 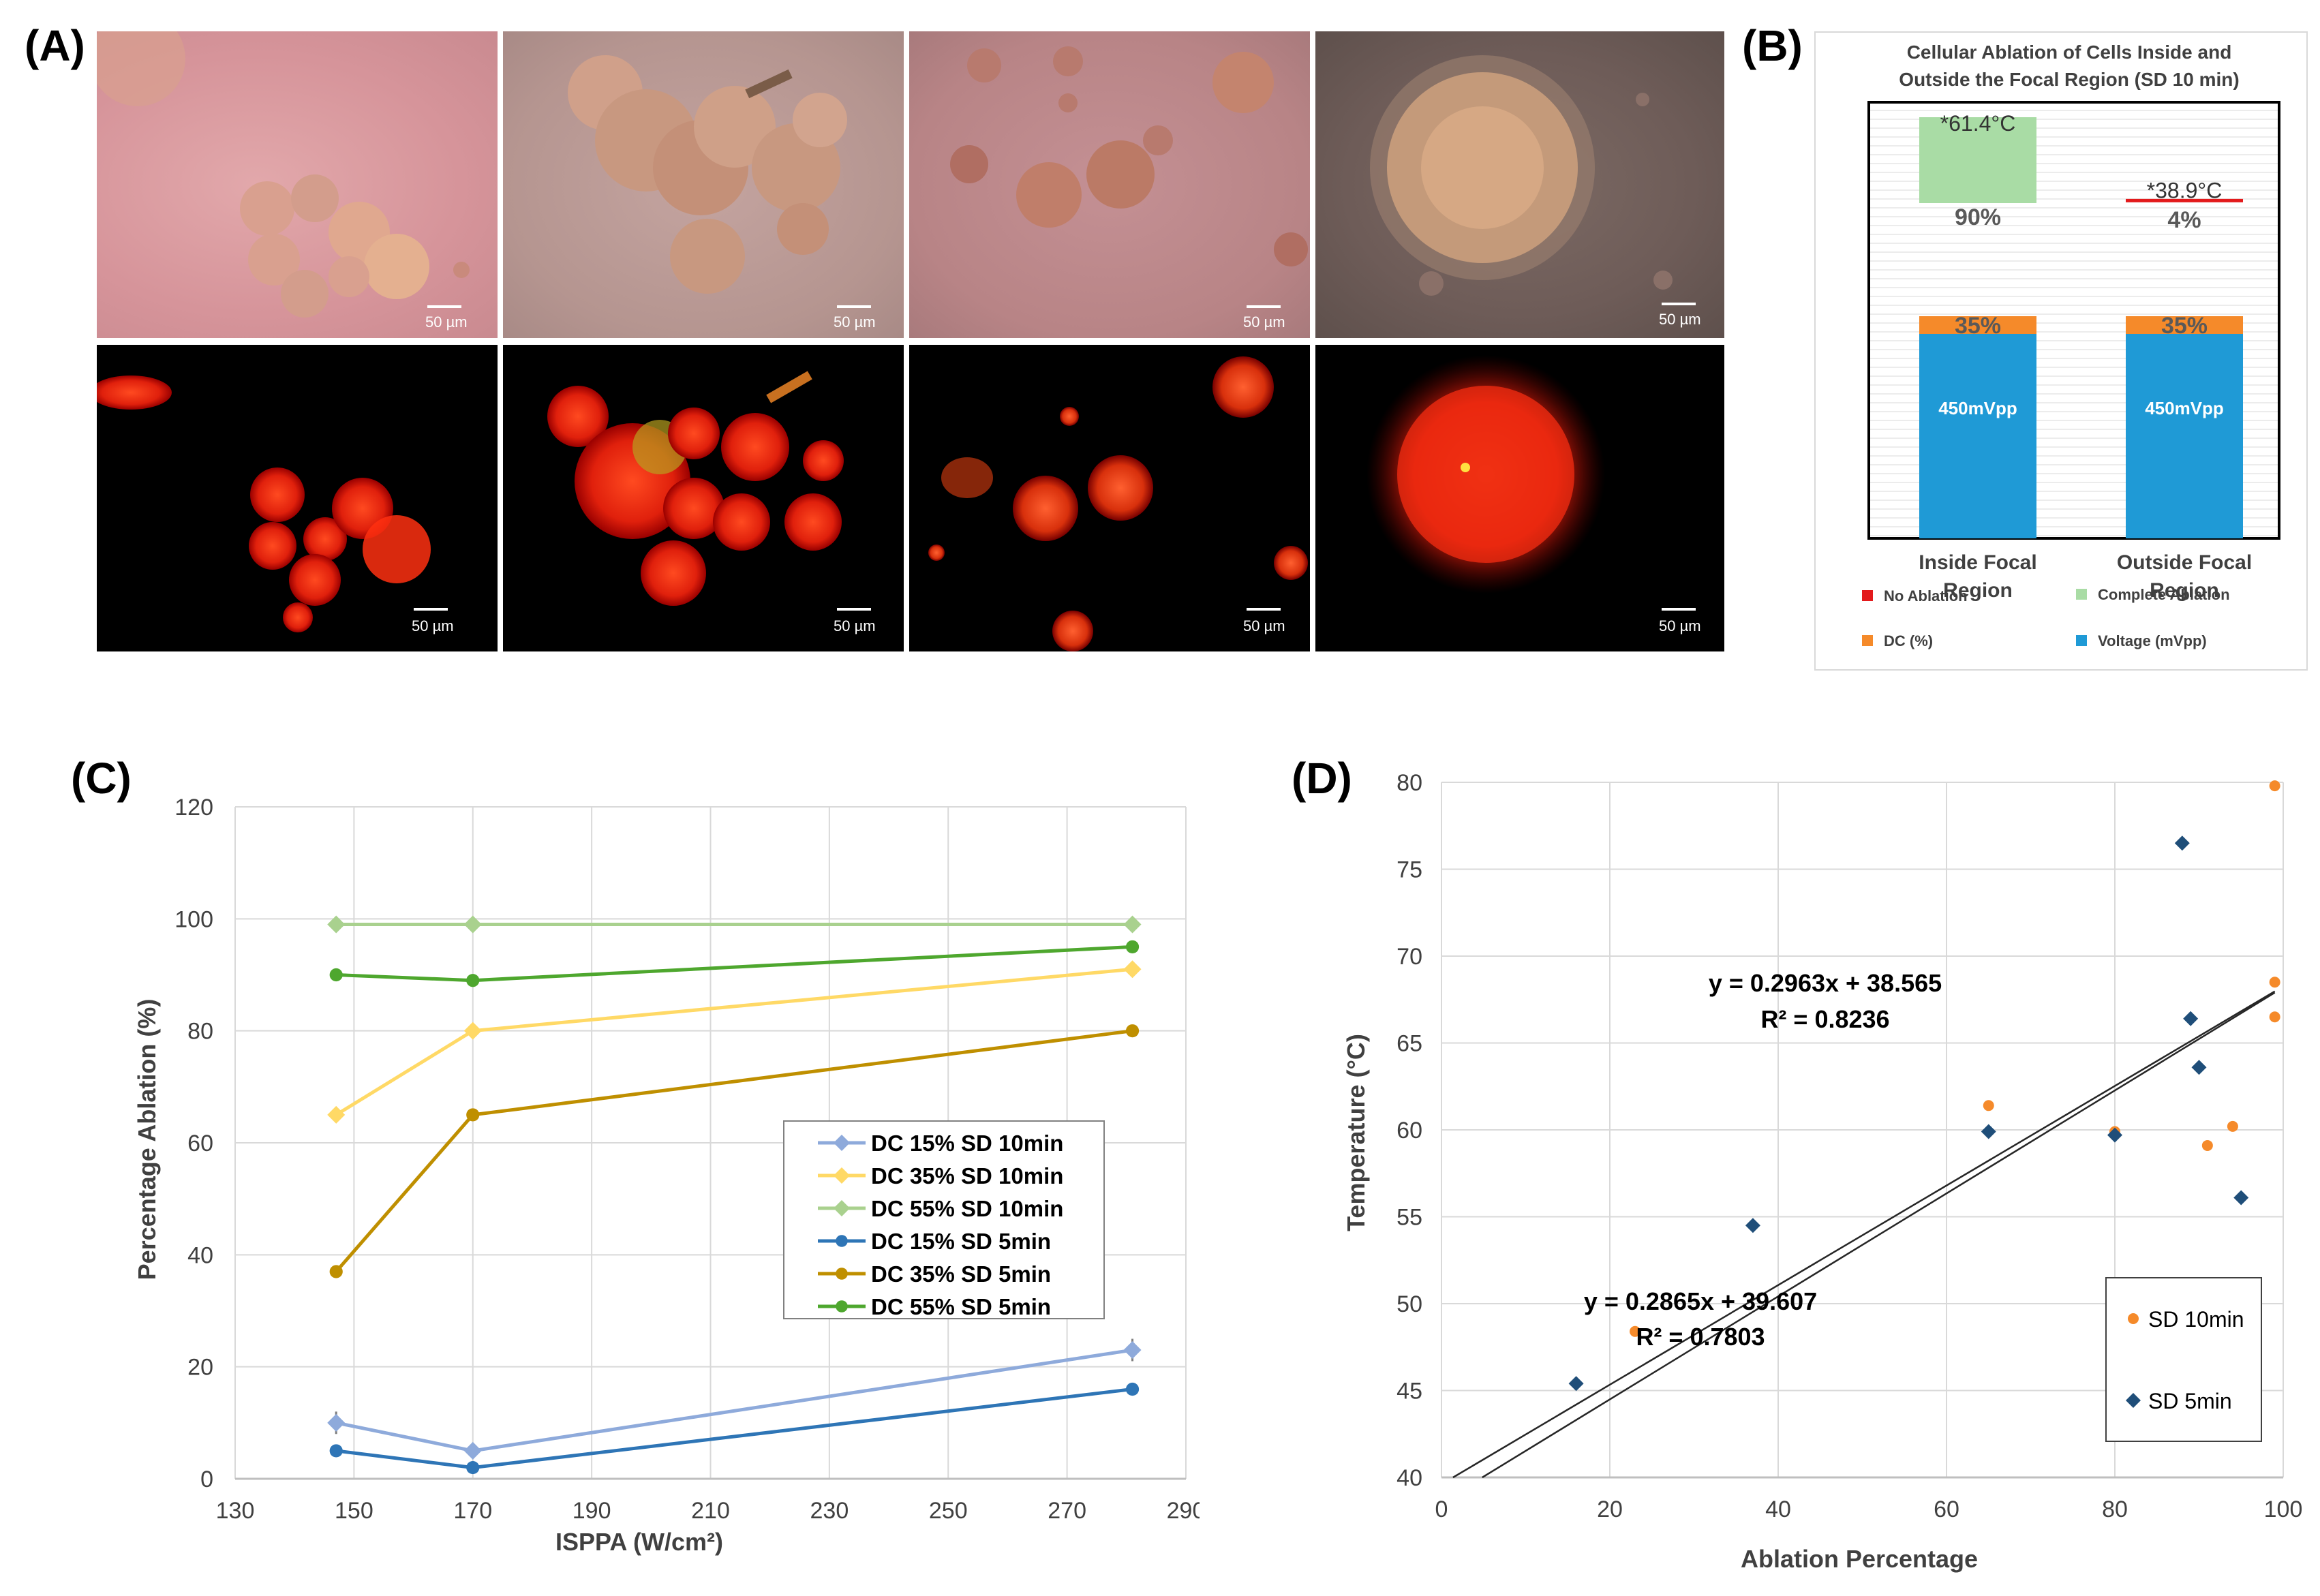 What do you see at coordinates (1067, 1511) in the screenshot?
I see `chart-c-x-tick-label: 270` at bounding box center [1067, 1511].